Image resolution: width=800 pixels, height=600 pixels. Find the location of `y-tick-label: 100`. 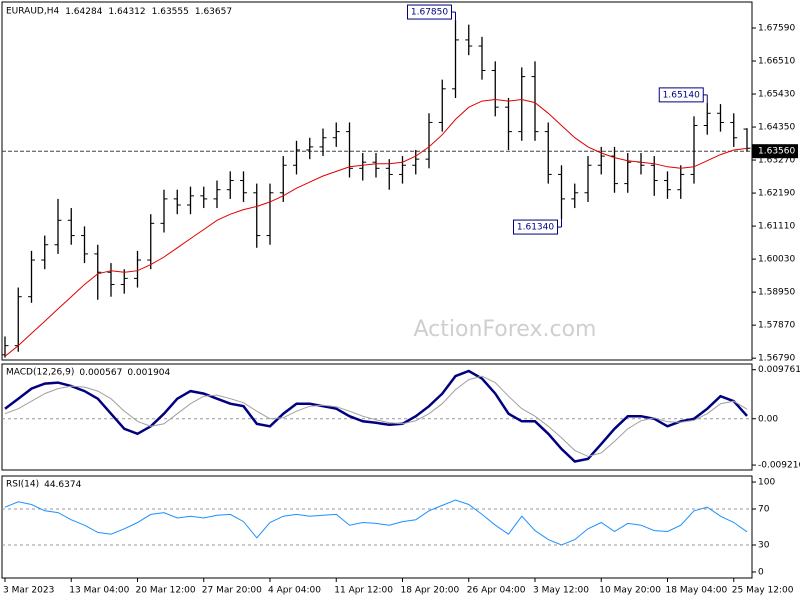

y-tick-label: 100 is located at coordinates (766, 483).